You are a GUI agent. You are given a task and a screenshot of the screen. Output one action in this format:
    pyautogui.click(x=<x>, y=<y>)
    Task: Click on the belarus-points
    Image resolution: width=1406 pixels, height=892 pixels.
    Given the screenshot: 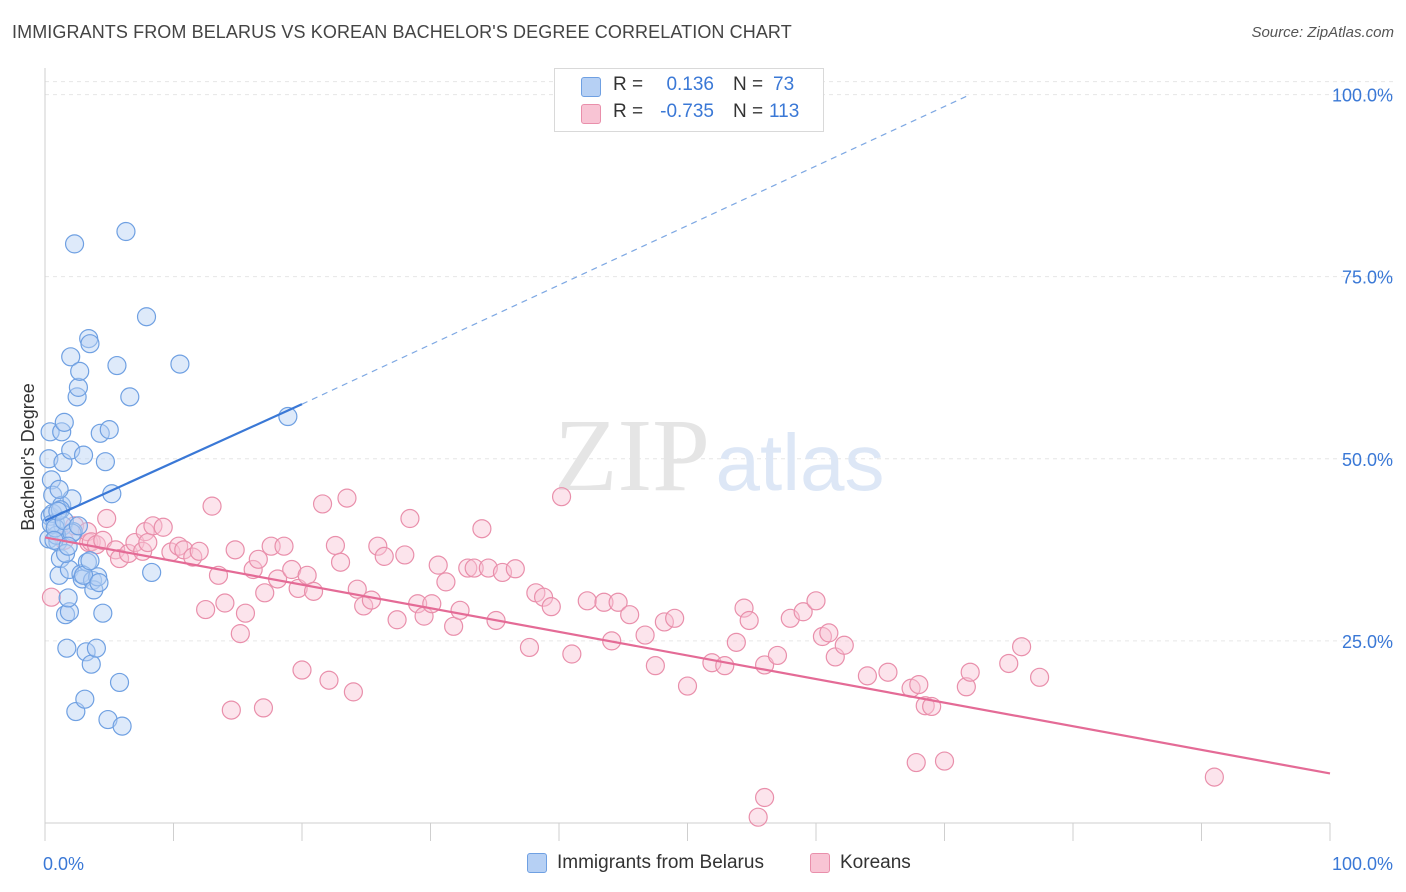 What is the action you would take?
    pyautogui.click(x=168, y=478)
    